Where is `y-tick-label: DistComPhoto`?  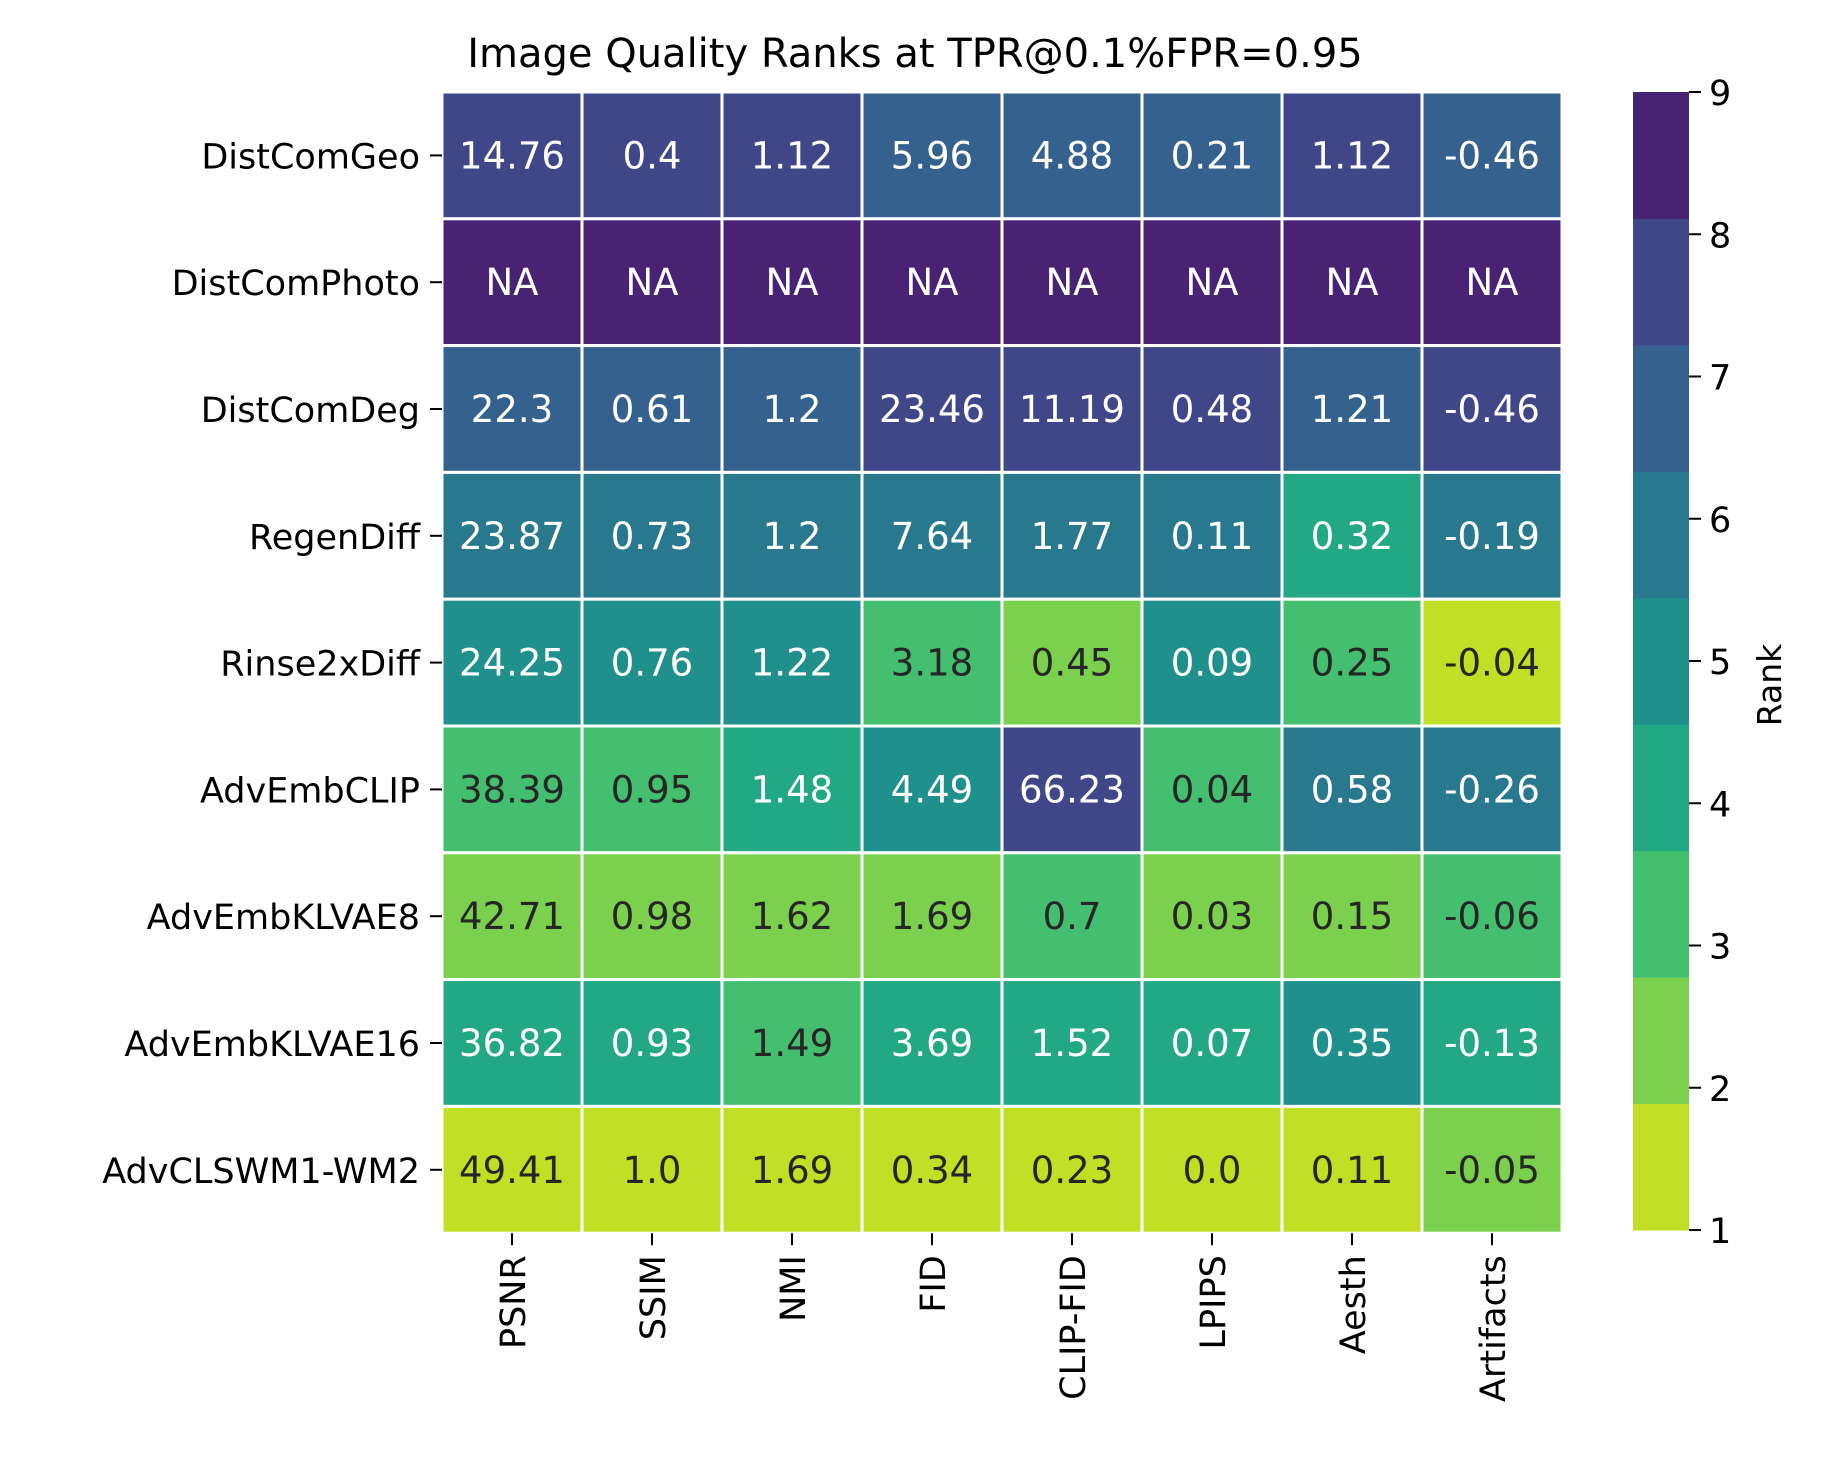 y-tick-label: DistComPhoto is located at coordinates (296, 284).